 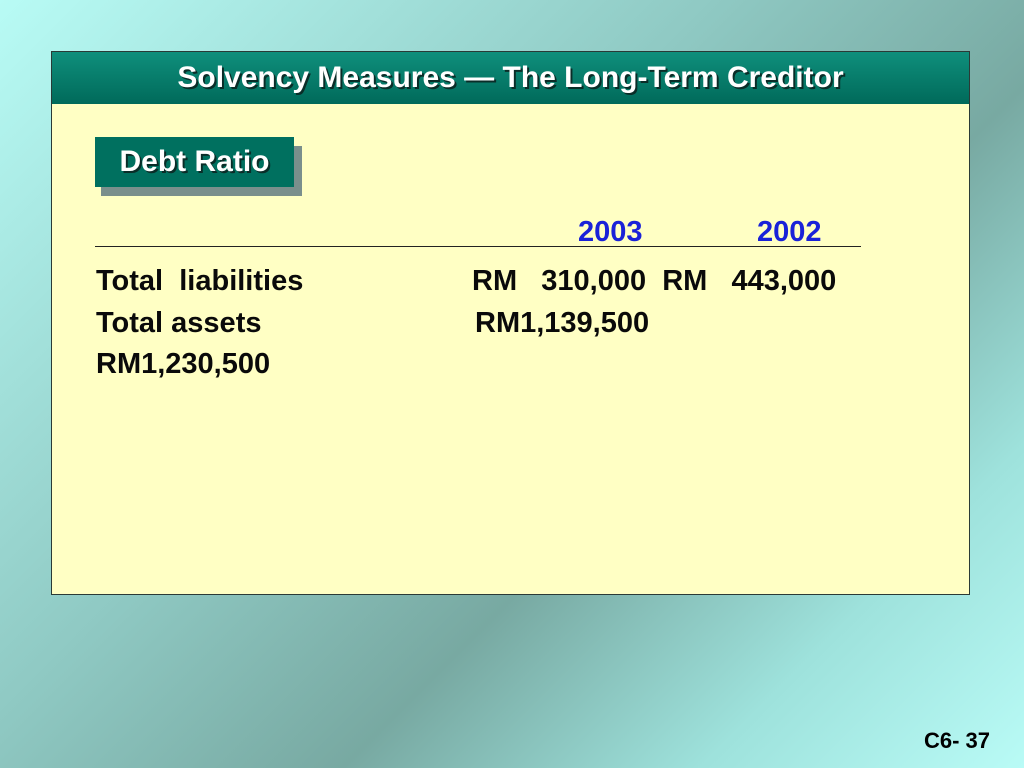 I want to click on row-values-total-assets: RM1,139,500, so click(x=562, y=323).